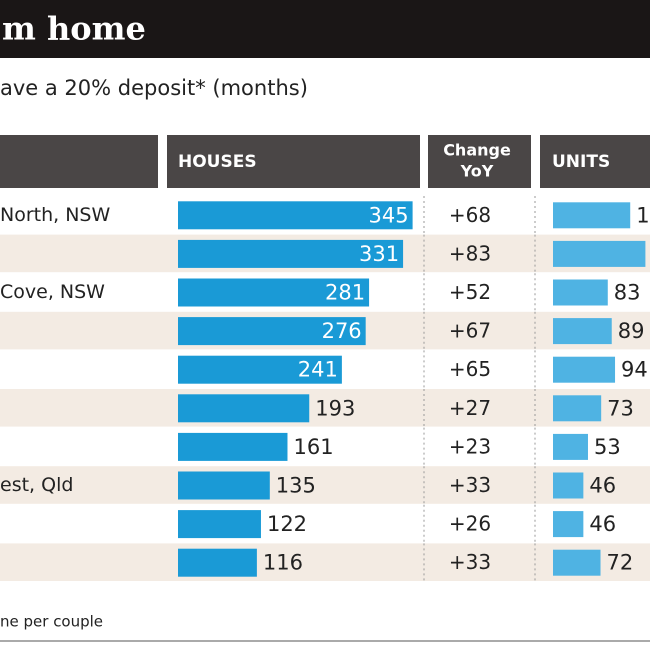 This screenshot has width=650, height=650. I want to click on units-value: 83, so click(627, 293).